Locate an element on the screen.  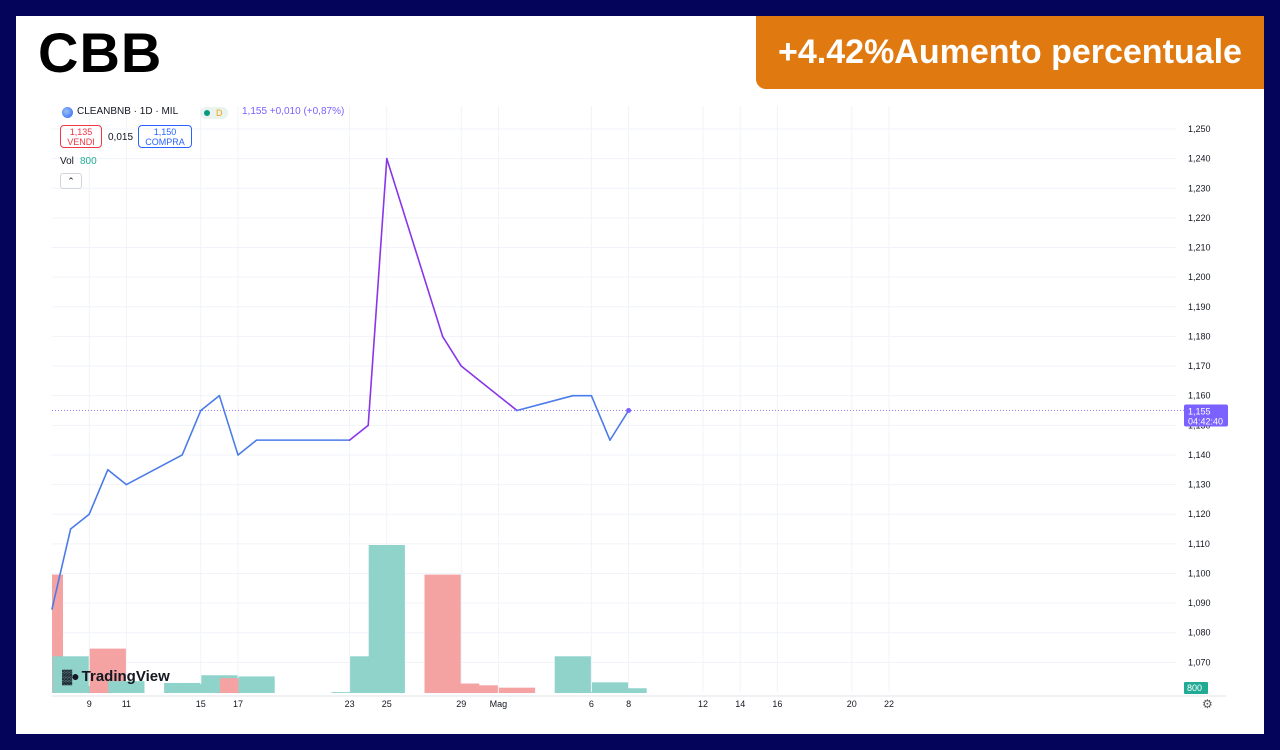
x-tick-label: 16 is located at coordinates (777, 704).